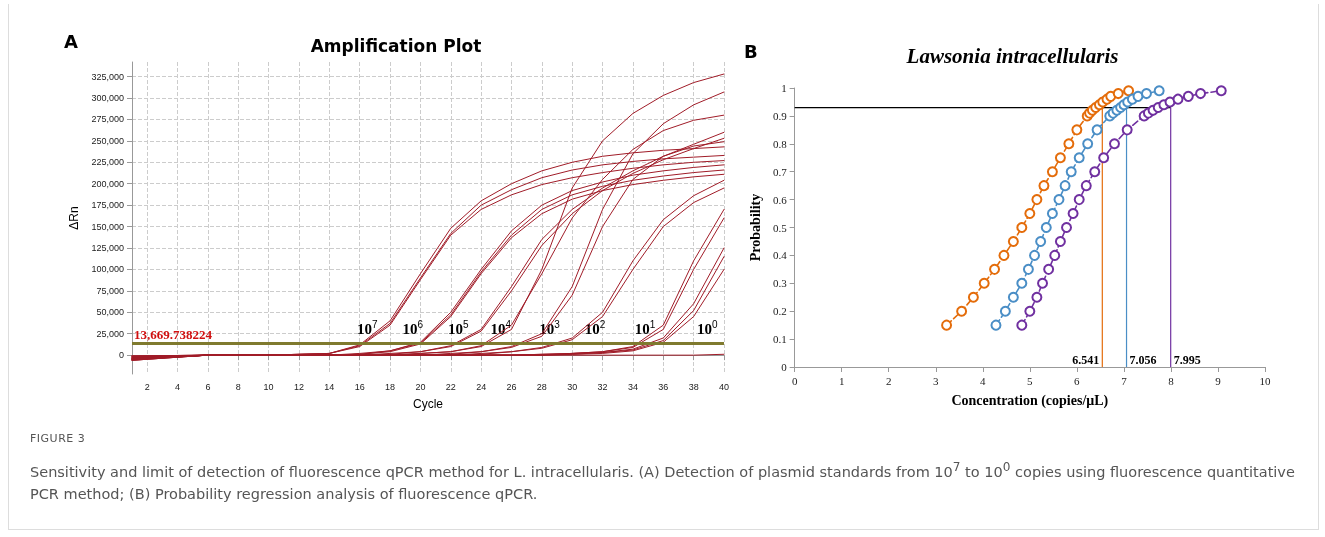 The image size is (1325, 537). I want to click on x-tick-label: 34, so click(632, 386).